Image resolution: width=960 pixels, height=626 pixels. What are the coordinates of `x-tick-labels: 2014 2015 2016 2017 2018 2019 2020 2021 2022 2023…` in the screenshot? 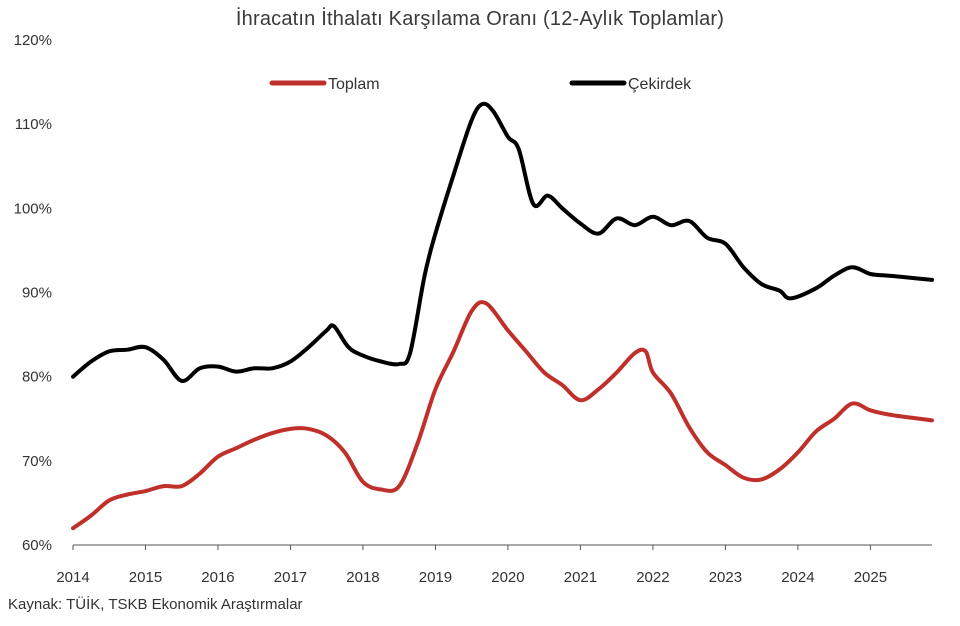 It's located at (471, 565).